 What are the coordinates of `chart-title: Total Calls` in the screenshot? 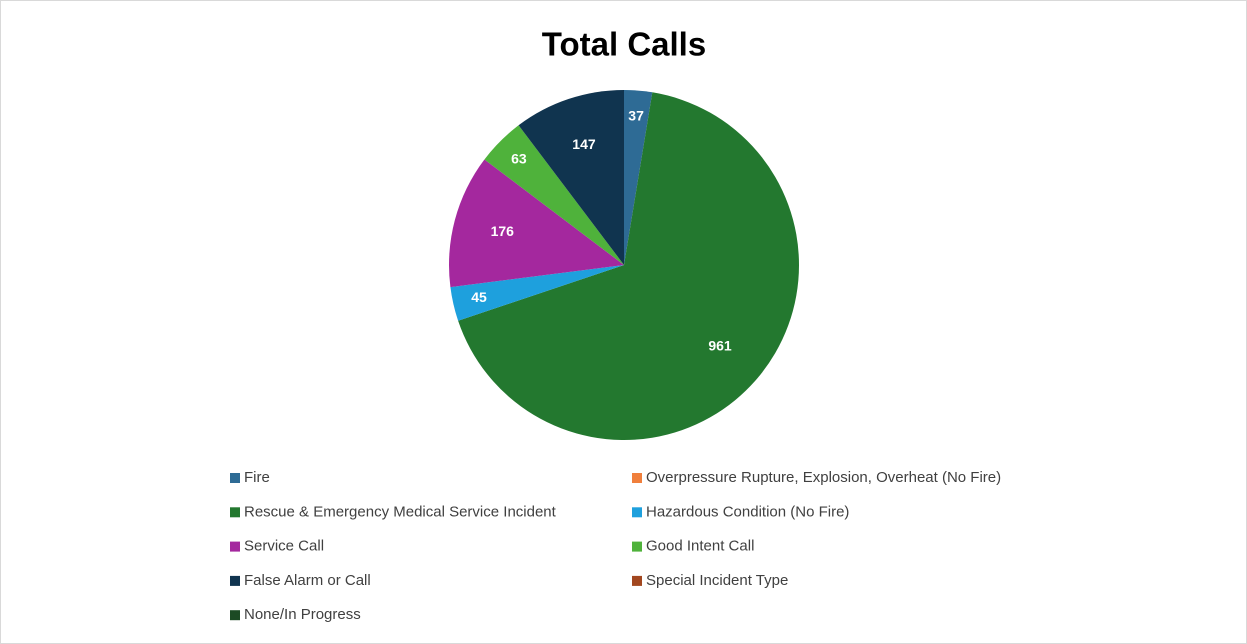 It's located at (624, 44).